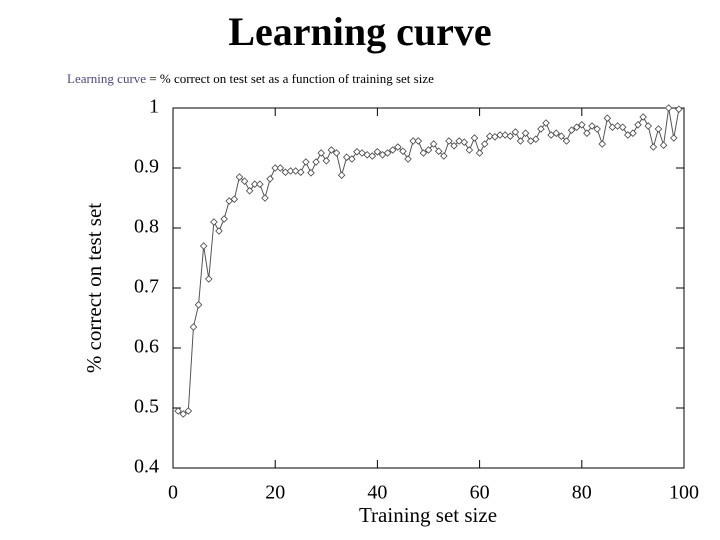  What do you see at coordinates (275, 493) in the screenshot?
I see `x-tick-label: 20` at bounding box center [275, 493].